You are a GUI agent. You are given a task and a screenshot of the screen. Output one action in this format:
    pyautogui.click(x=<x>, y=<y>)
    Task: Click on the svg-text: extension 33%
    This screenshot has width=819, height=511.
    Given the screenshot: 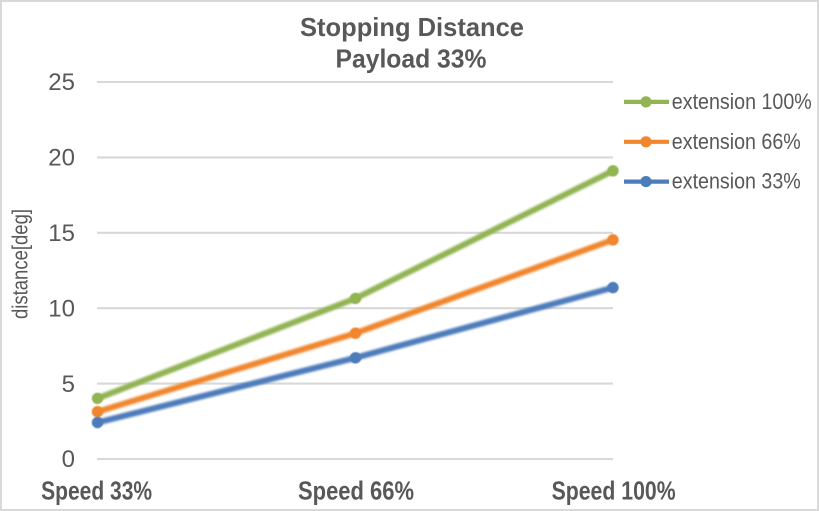 What is the action you would take?
    pyautogui.click(x=736, y=181)
    